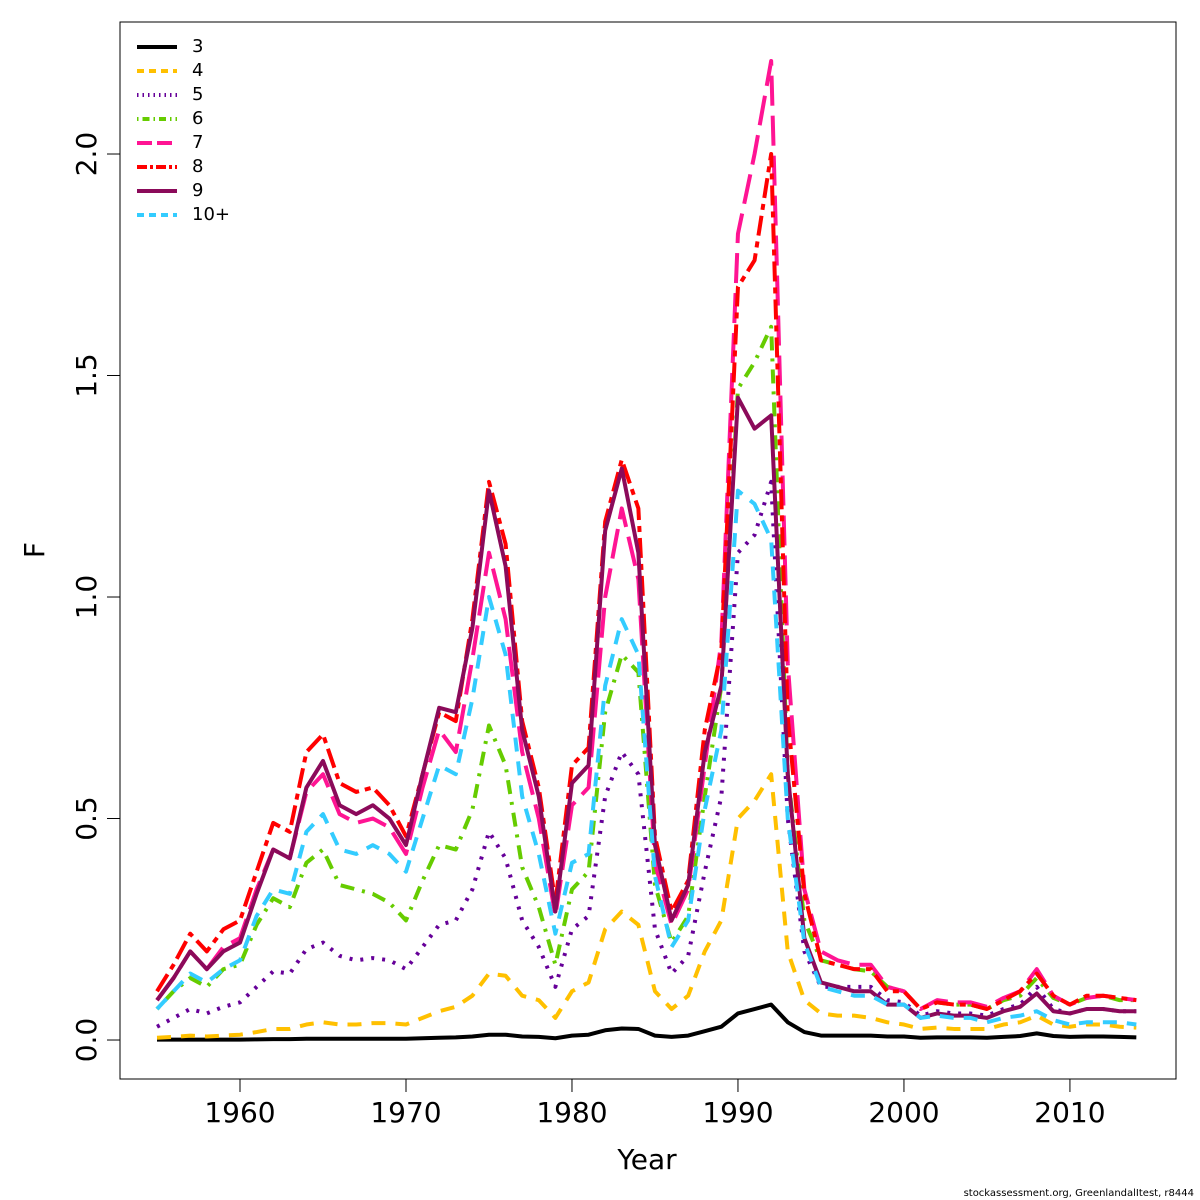 This screenshot has height=1200, width=1200. What do you see at coordinates (197, 118) in the screenshot?
I see `legend-label: 6` at bounding box center [197, 118].